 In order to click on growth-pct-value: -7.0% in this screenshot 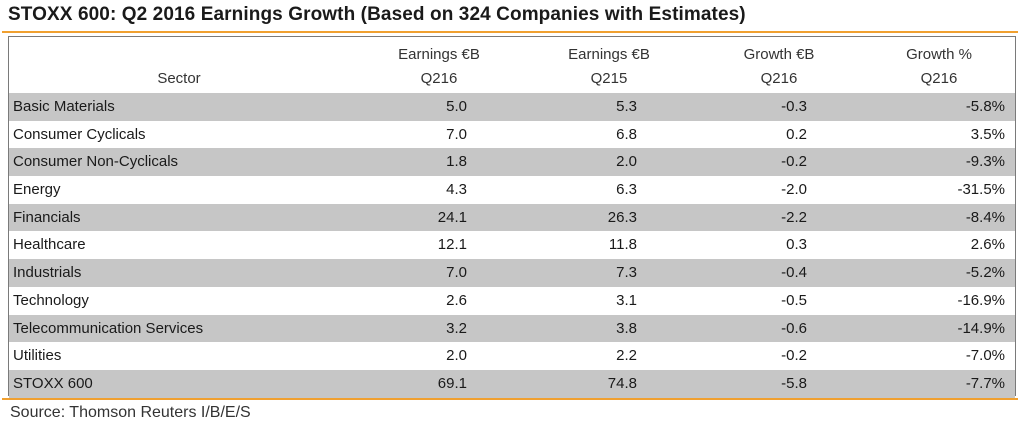, I will do `click(985, 356)`.